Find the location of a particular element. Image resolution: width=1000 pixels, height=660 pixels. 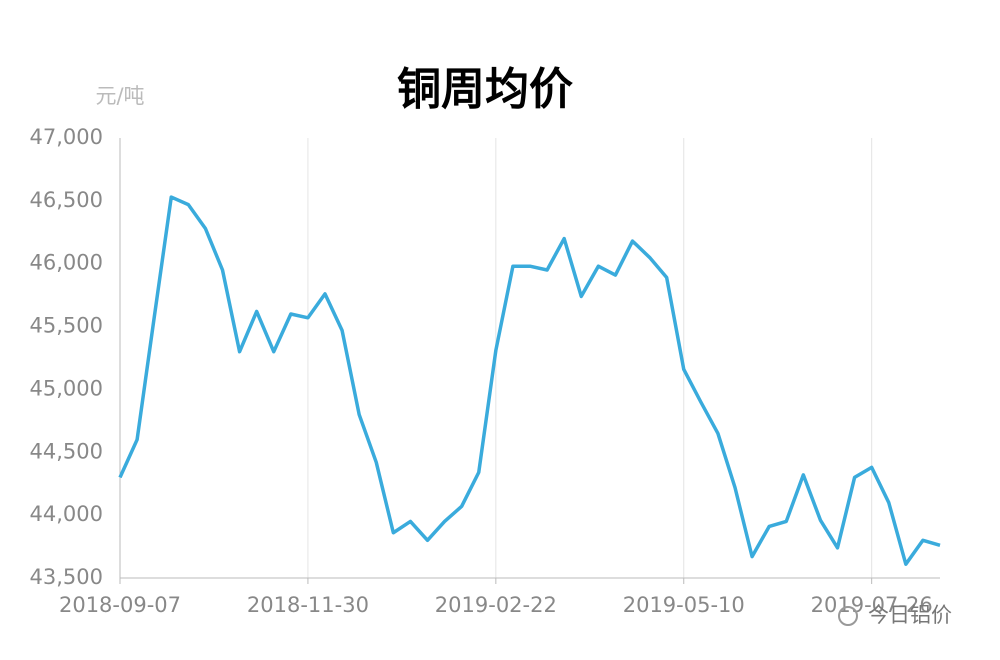

x-tick-label: 2019-05-10 is located at coordinates (684, 605).